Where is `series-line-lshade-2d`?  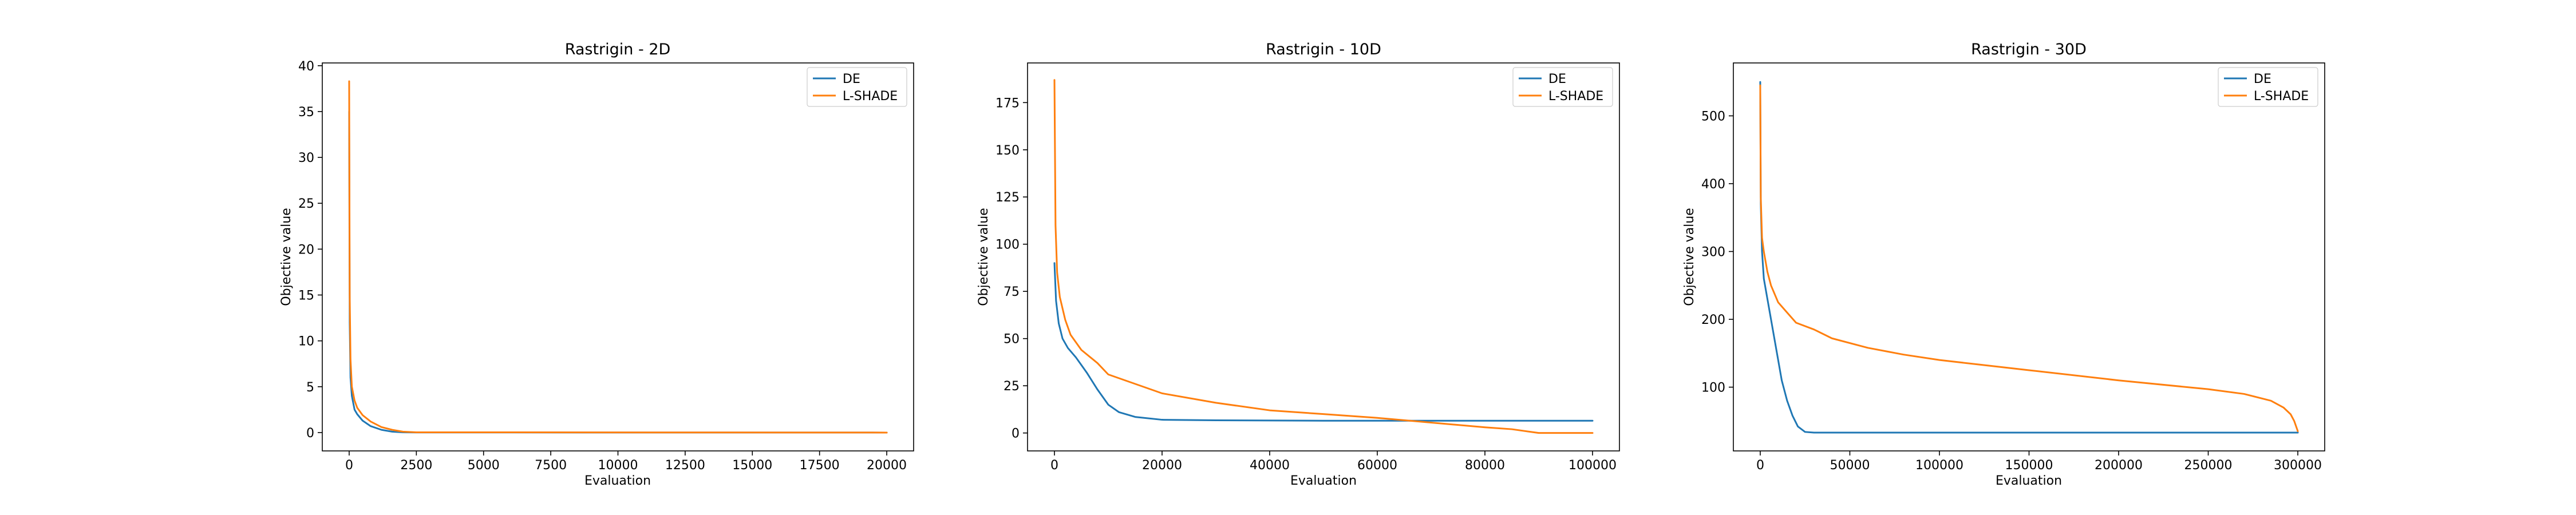 series-line-lshade-2d is located at coordinates (618, 257).